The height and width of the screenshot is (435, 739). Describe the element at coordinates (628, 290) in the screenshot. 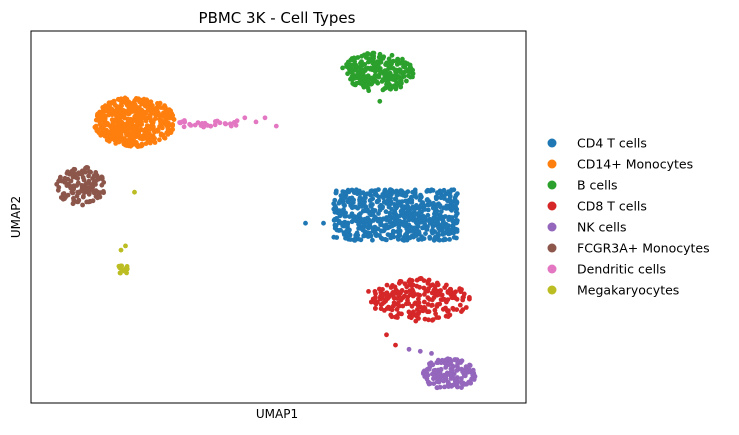

I see `legend-label-megakaryocytes: Megakaryocytes` at that location.